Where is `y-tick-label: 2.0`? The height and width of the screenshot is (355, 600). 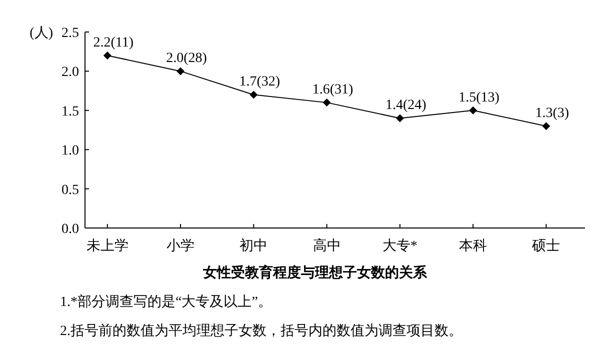
y-tick-label: 2.0 is located at coordinates (70, 72).